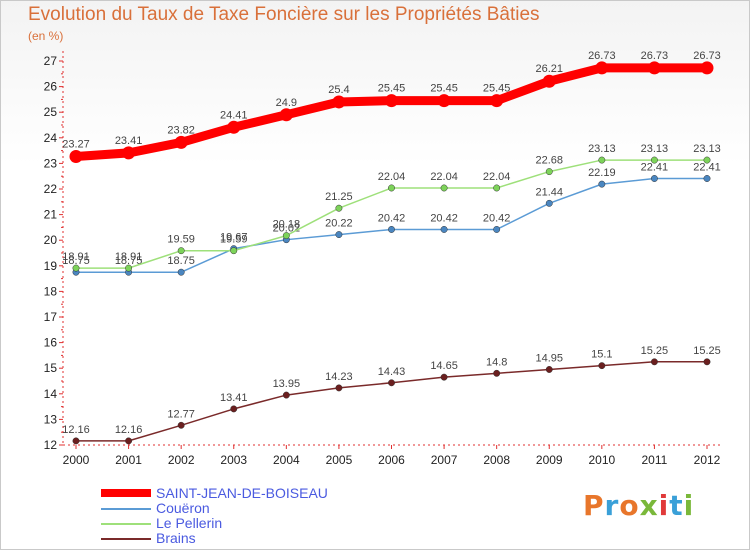 The height and width of the screenshot is (550, 750). I want to click on data-label: 15.1, so click(601, 355).